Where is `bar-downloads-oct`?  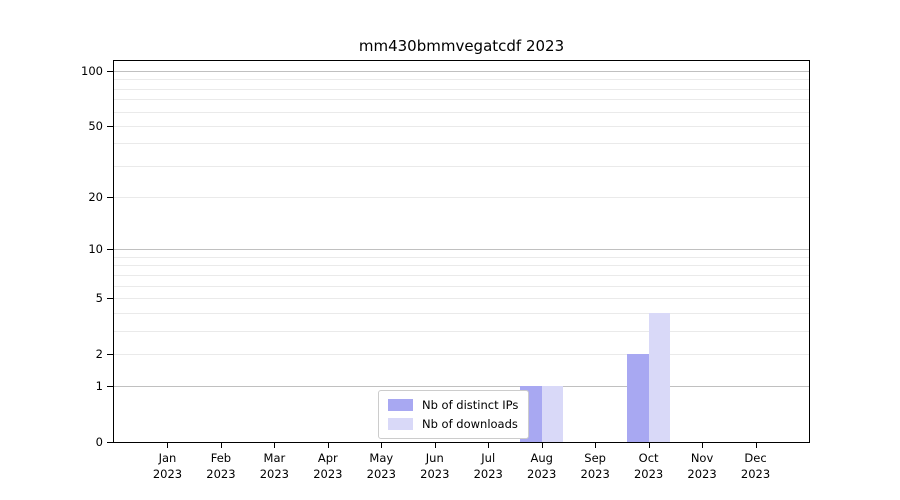
bar-downloads-oct is located at coordinates (659, 377).